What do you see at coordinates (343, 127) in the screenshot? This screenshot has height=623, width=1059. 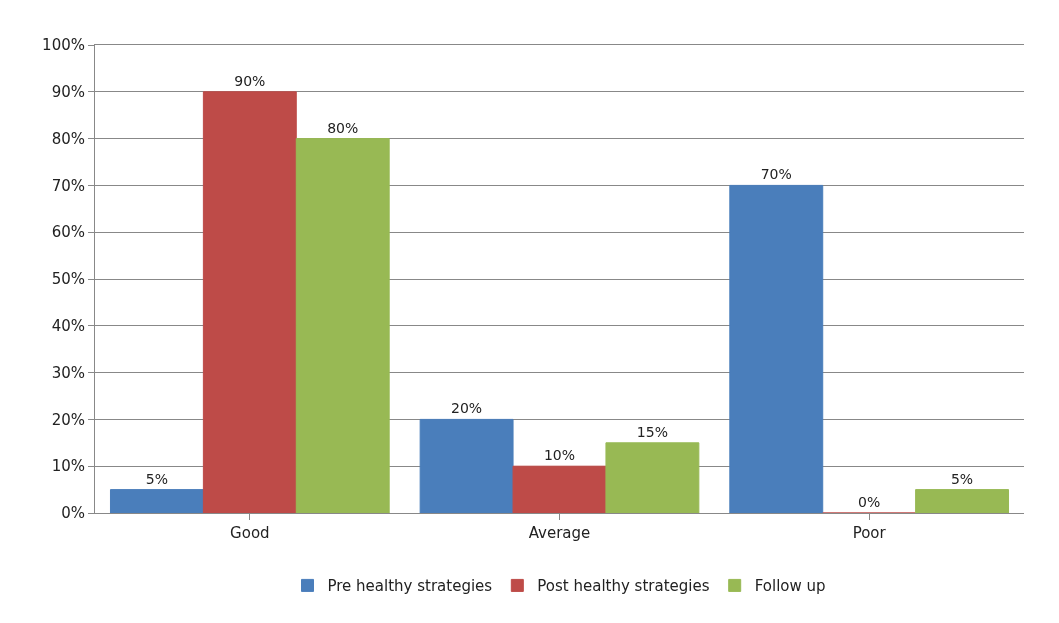 I see `data-label: 80%` at bounding box center [343, 127].